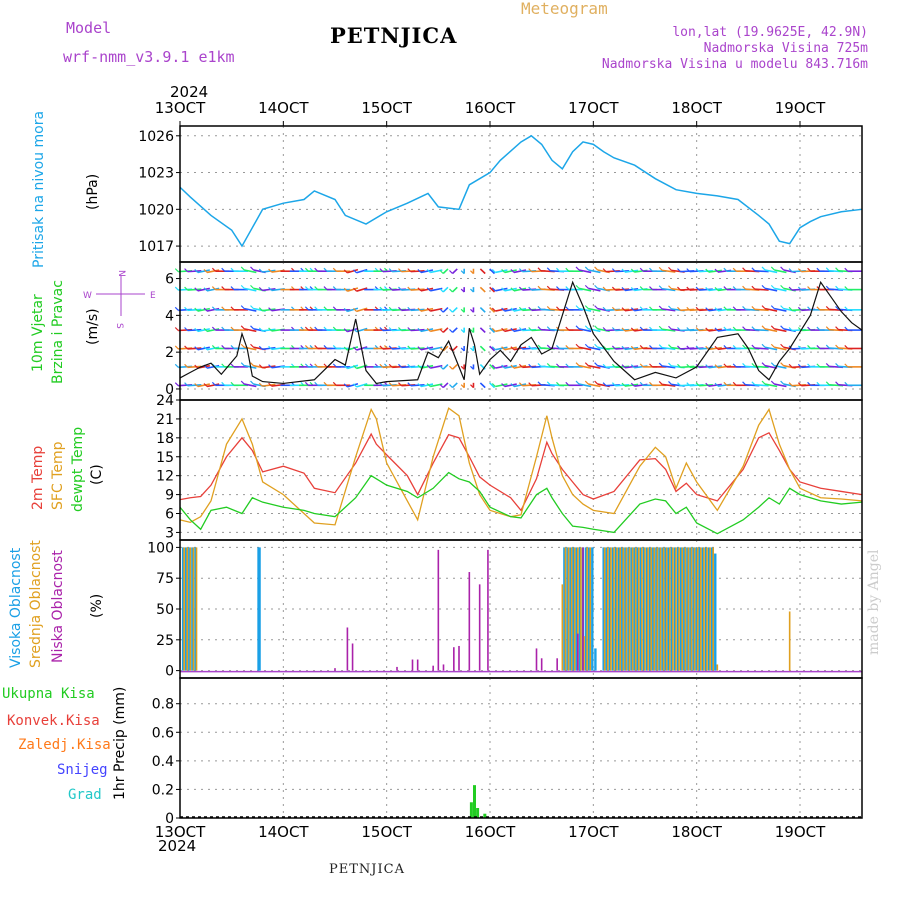 Image resolution: width=900 pixels, height=900 pixels. I want to click on compass-s: S, so click(119, 326).